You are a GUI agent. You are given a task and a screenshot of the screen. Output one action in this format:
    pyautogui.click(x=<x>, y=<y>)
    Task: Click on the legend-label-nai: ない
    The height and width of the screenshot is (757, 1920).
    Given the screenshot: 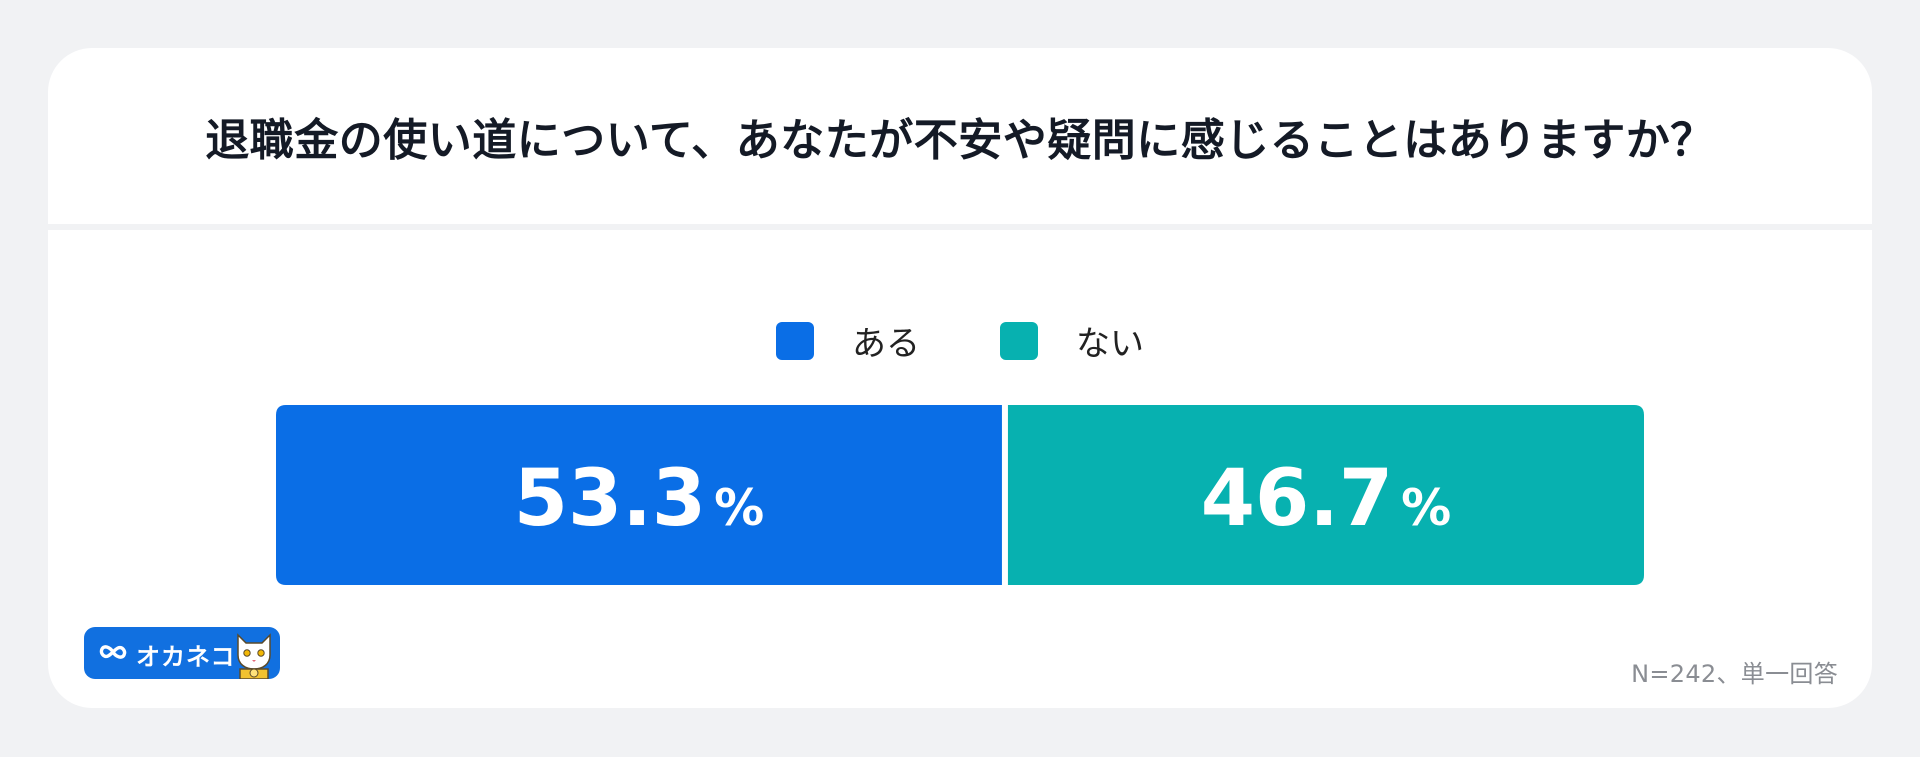 What is the action you would take?
    pyautogui.click(x=1110, y=344)
    